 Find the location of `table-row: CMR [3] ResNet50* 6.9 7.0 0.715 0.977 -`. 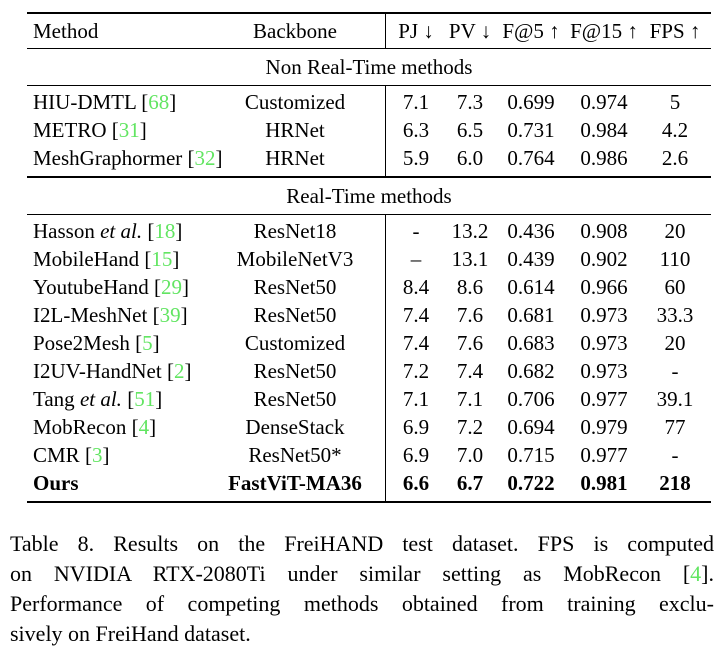

table-row: CMR [3] ResNet50* 6.9 7.0 0.715 0.977 - is located at coordinates (369, 455).